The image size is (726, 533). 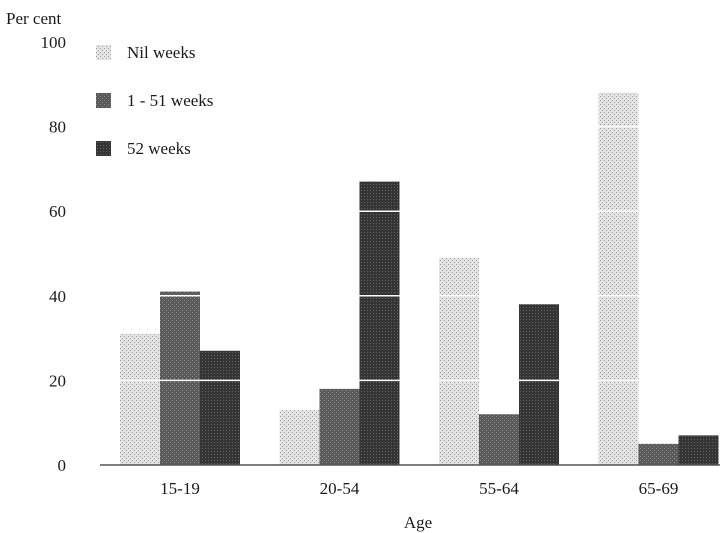 What do you see at coordinates (159, 148) in the screenshot?
I see `legend-label: 52 weeks` at bounding box center [159, 148].